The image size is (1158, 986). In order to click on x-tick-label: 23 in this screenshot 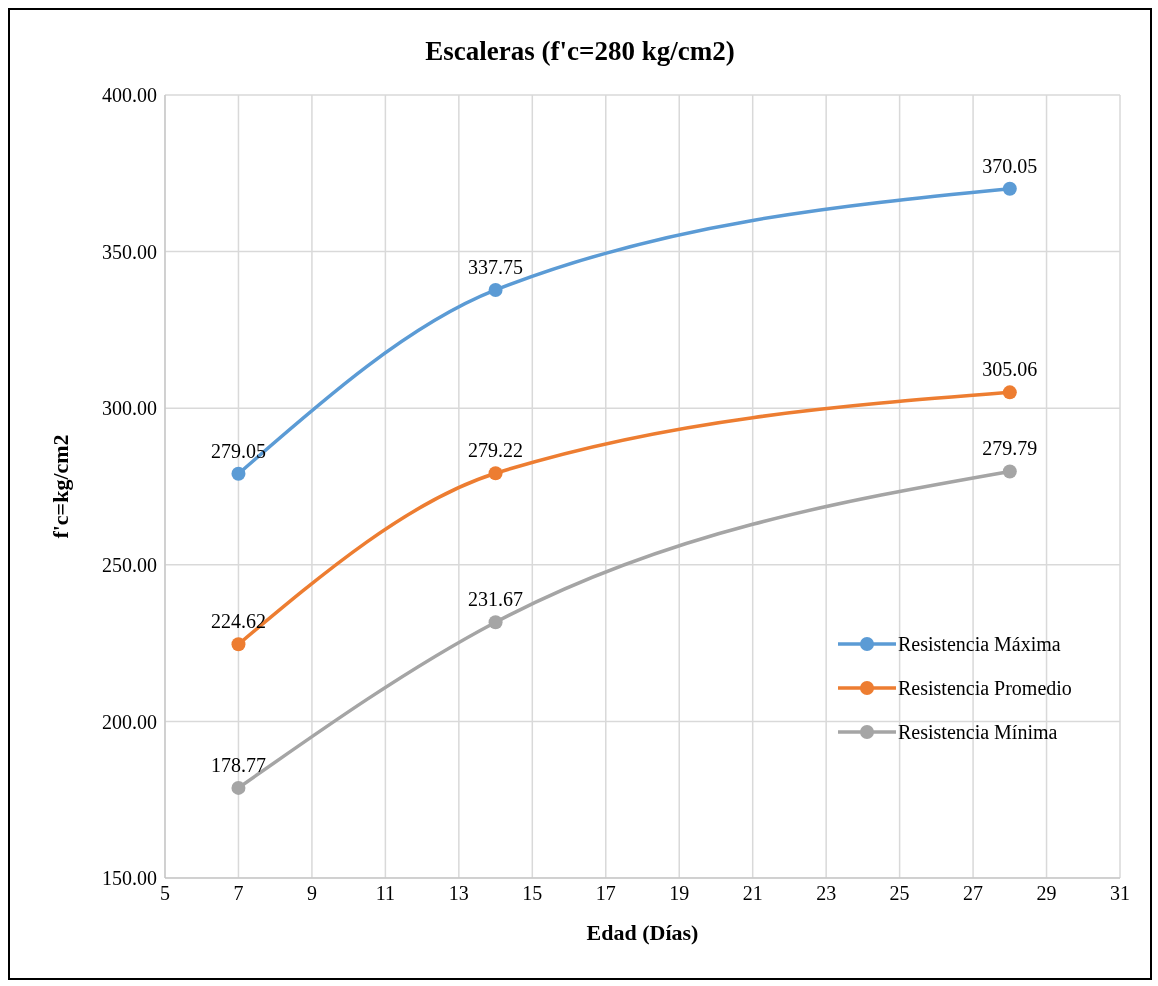, I will do `click(826, 893)`.